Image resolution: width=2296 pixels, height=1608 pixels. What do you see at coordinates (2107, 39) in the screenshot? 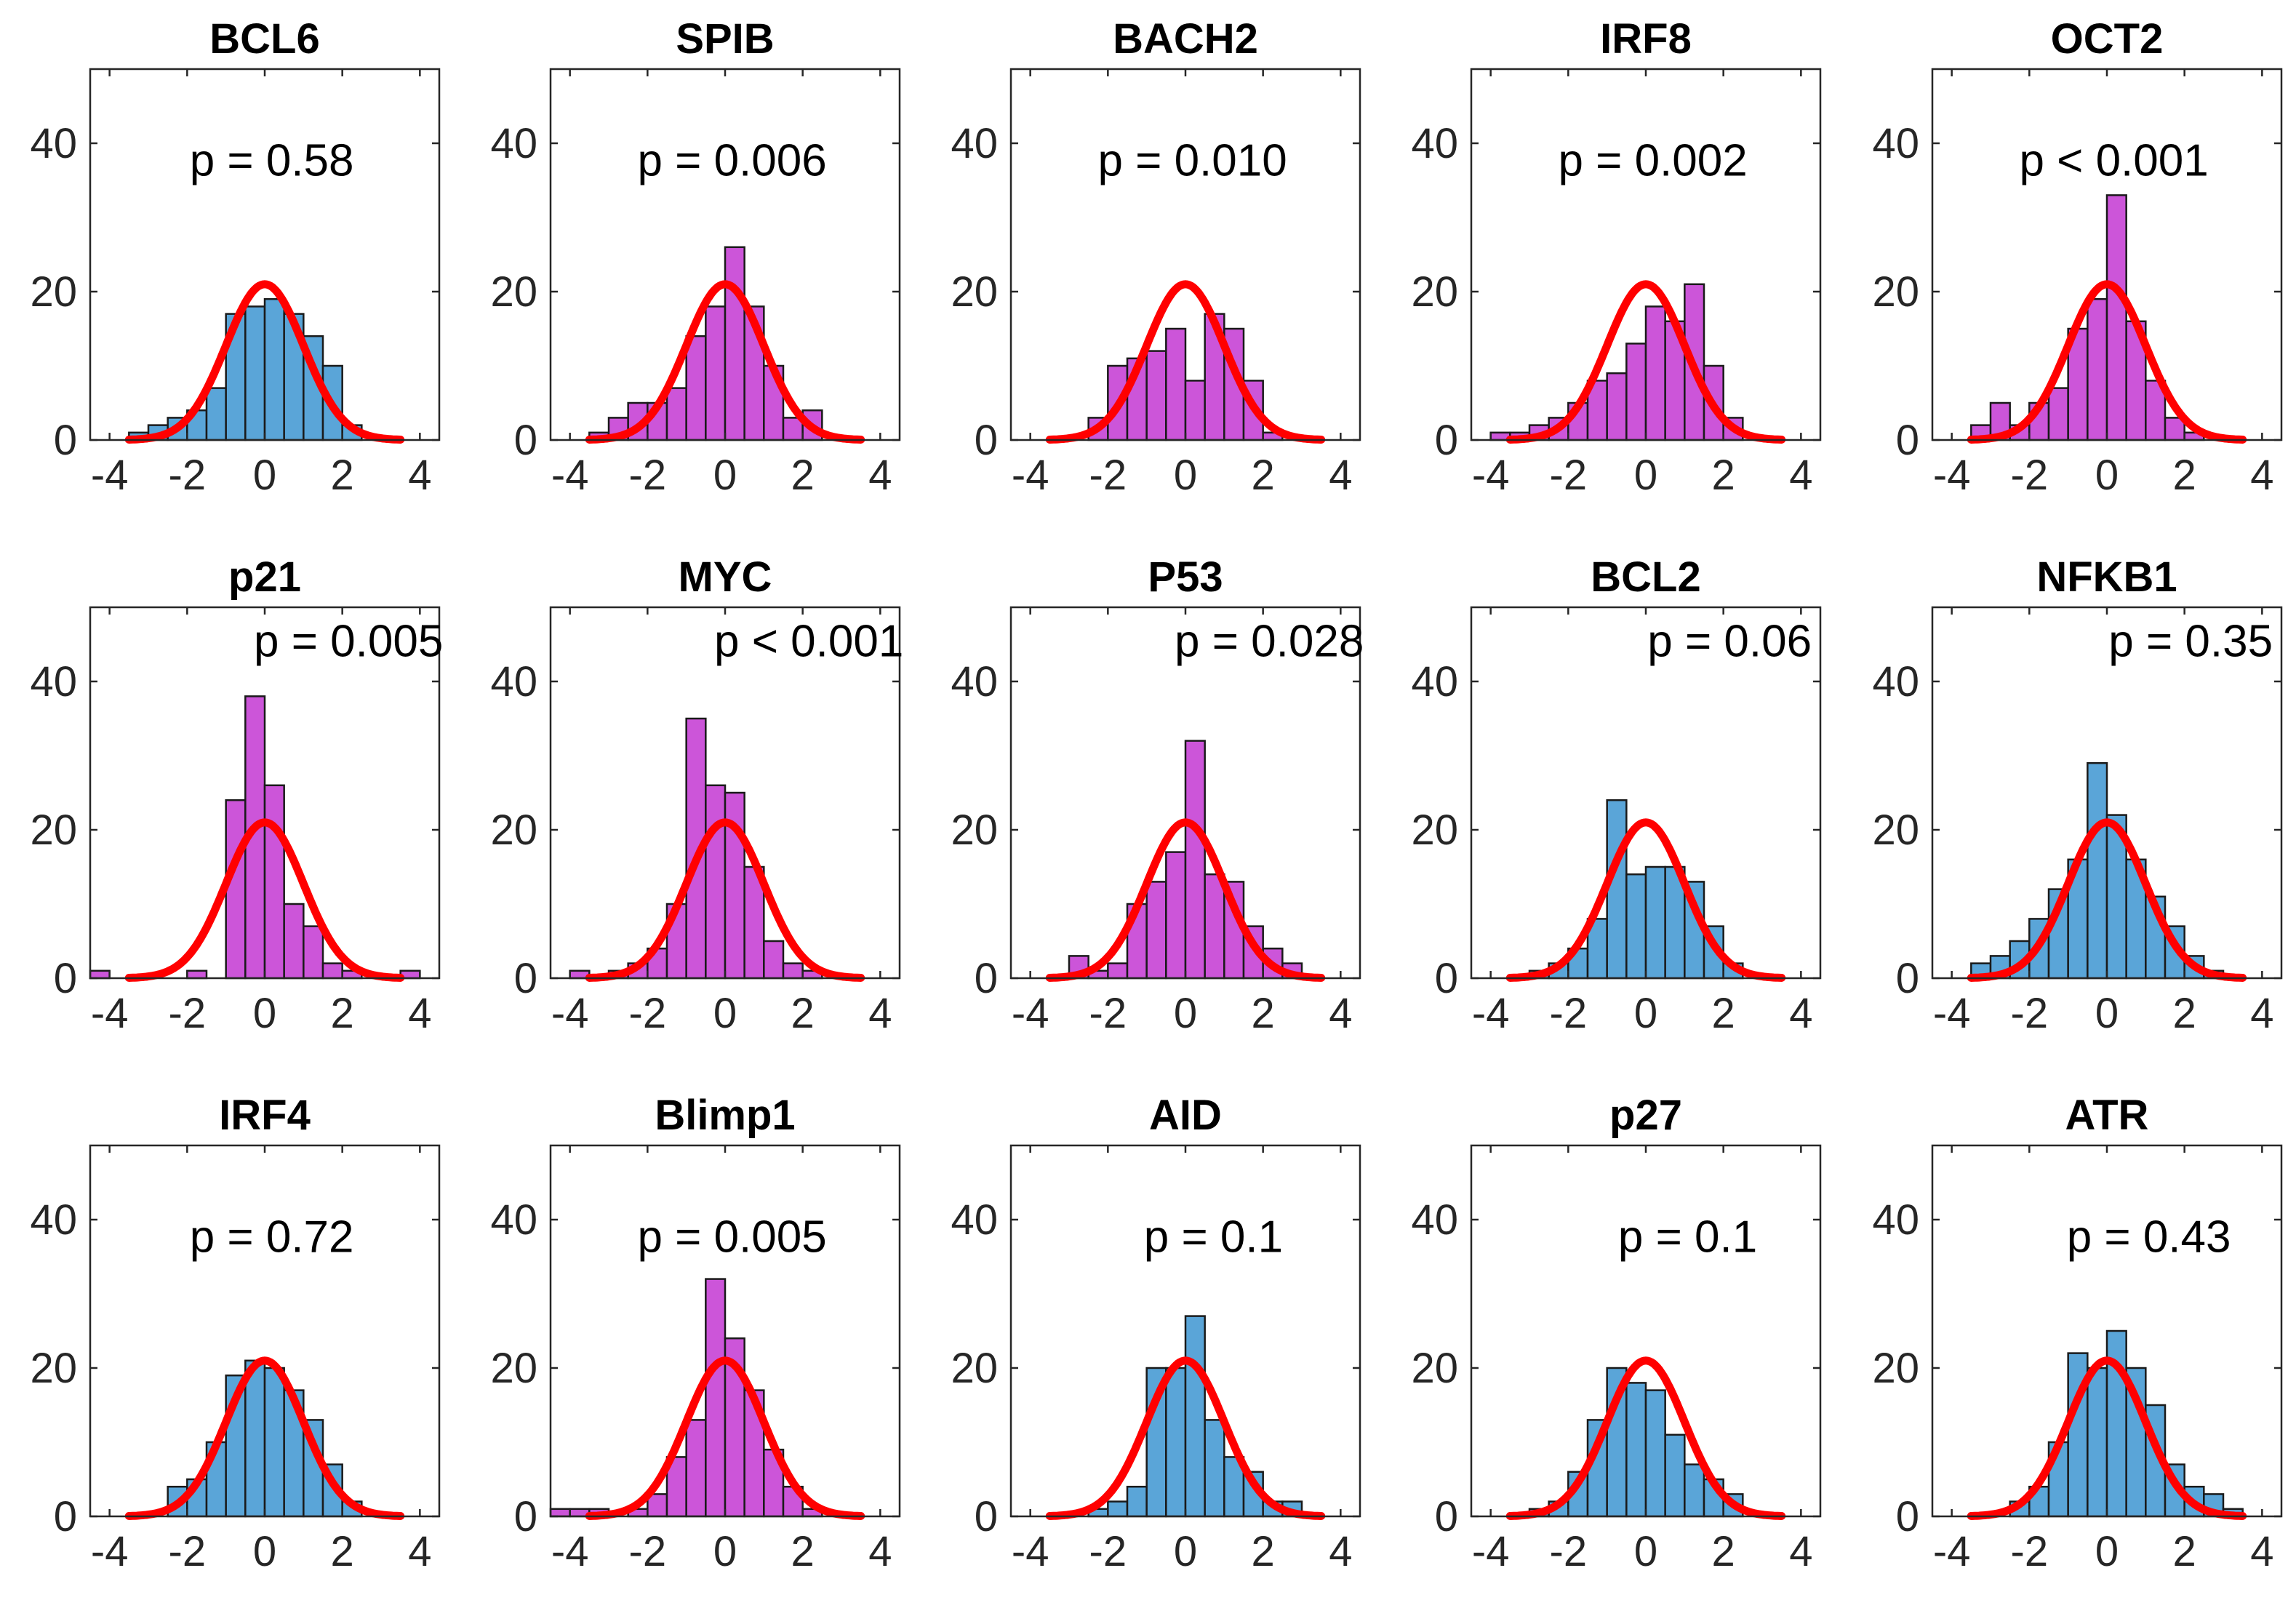
I see `panel-title: OCT2` at bounding box center [2107, 39].